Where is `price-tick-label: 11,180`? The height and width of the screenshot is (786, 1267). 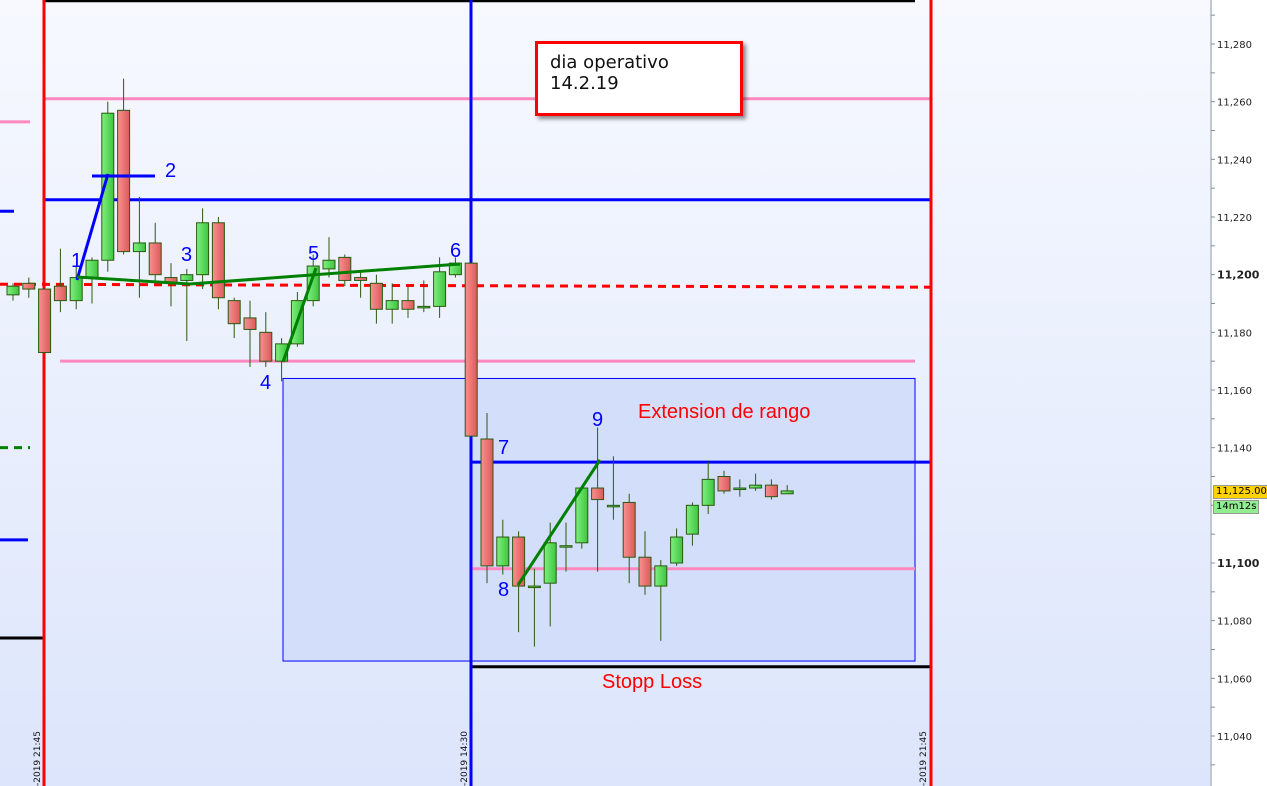 price-tick-label: 11,180 is located at coordinates (1234, 333).